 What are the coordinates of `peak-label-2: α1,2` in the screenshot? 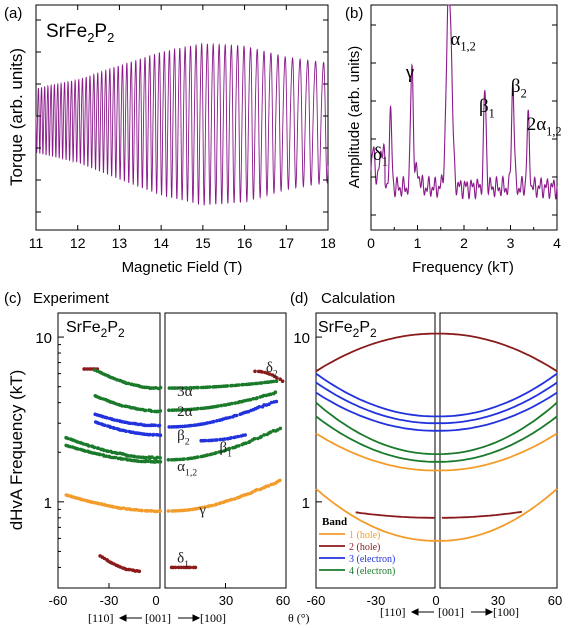 It's located at (462, 41).